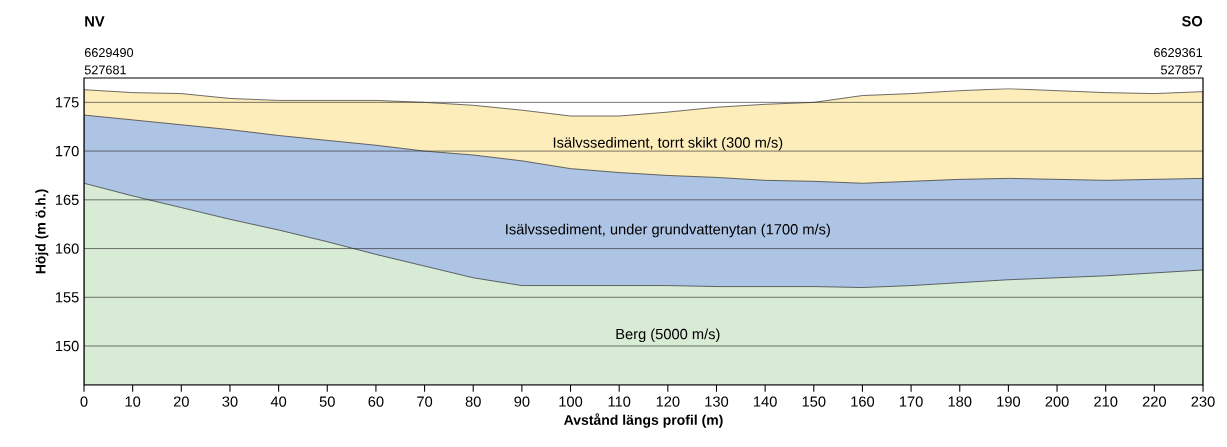  What do you see at coordinates (327, 401) in the screenshot?
I see `x-tick-label: 50` at bounding box center [327, 401].